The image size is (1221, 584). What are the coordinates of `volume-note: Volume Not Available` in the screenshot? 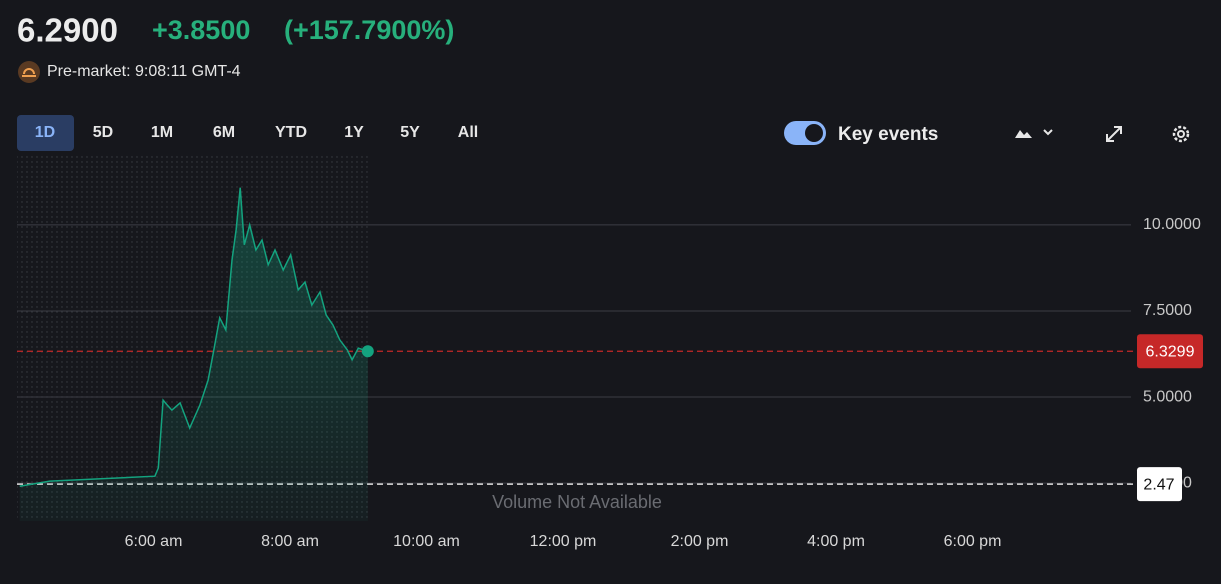 It's located at (577, 502).